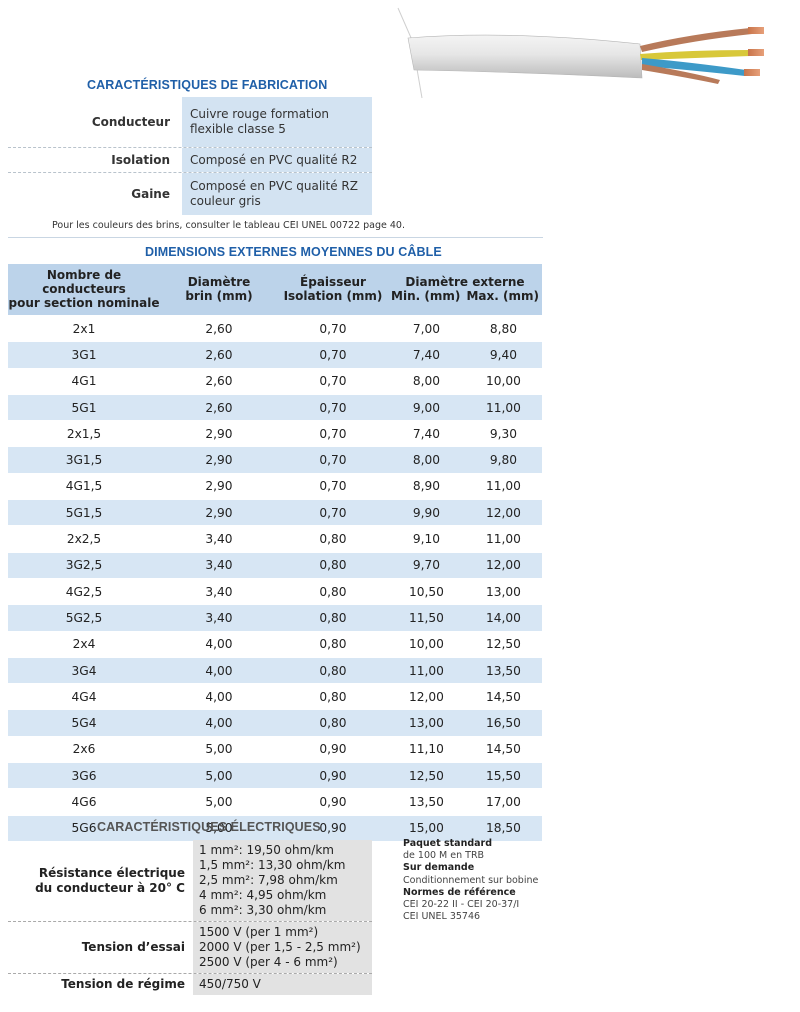 This screenshot has width=800, height=1012. I want to click on packaging-value: de 100 M en TRB, so click(444, 856).